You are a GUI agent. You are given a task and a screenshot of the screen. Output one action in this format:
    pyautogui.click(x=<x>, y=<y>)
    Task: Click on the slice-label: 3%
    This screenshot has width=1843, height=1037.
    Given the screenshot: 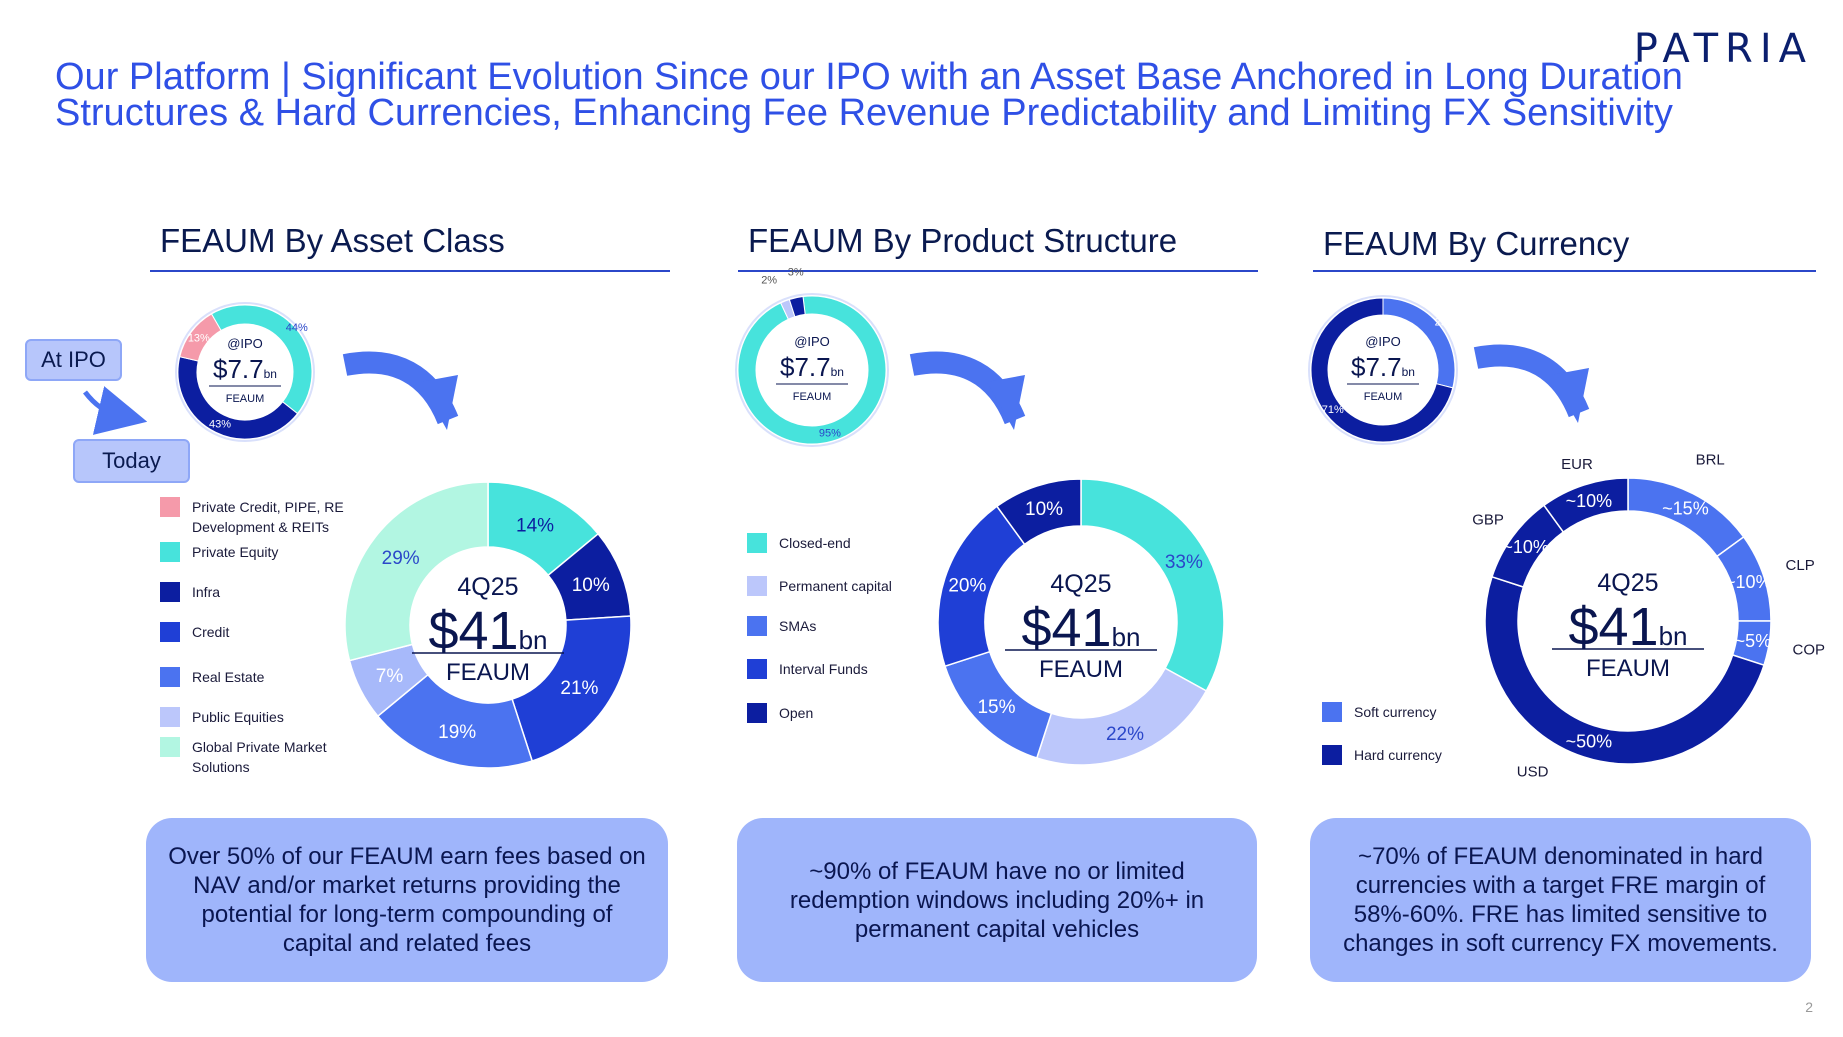 What is the action you would take?
    pyautogui.click(x=796, y=272)
    